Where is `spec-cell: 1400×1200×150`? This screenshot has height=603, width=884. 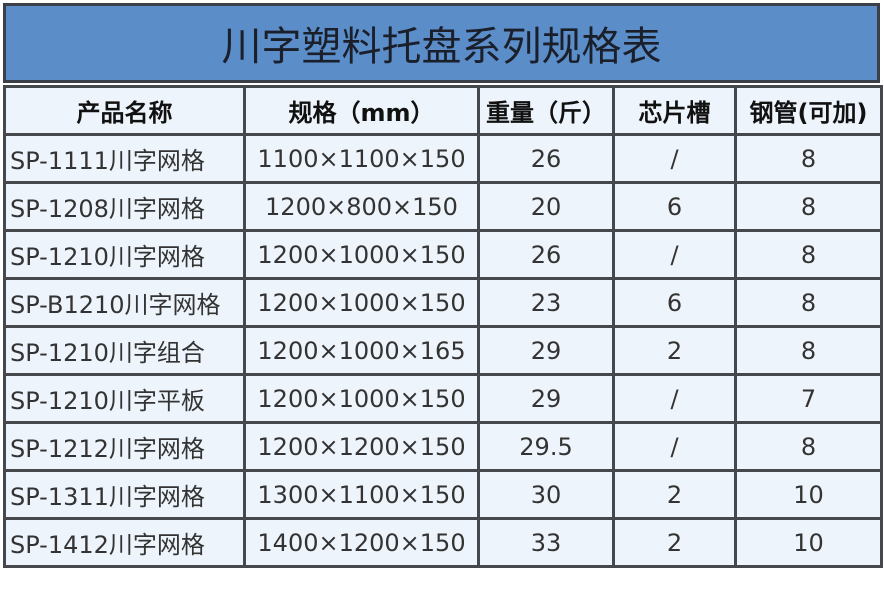
spec-cell: 1400×1200×150 is located at coordinates (361, 542).